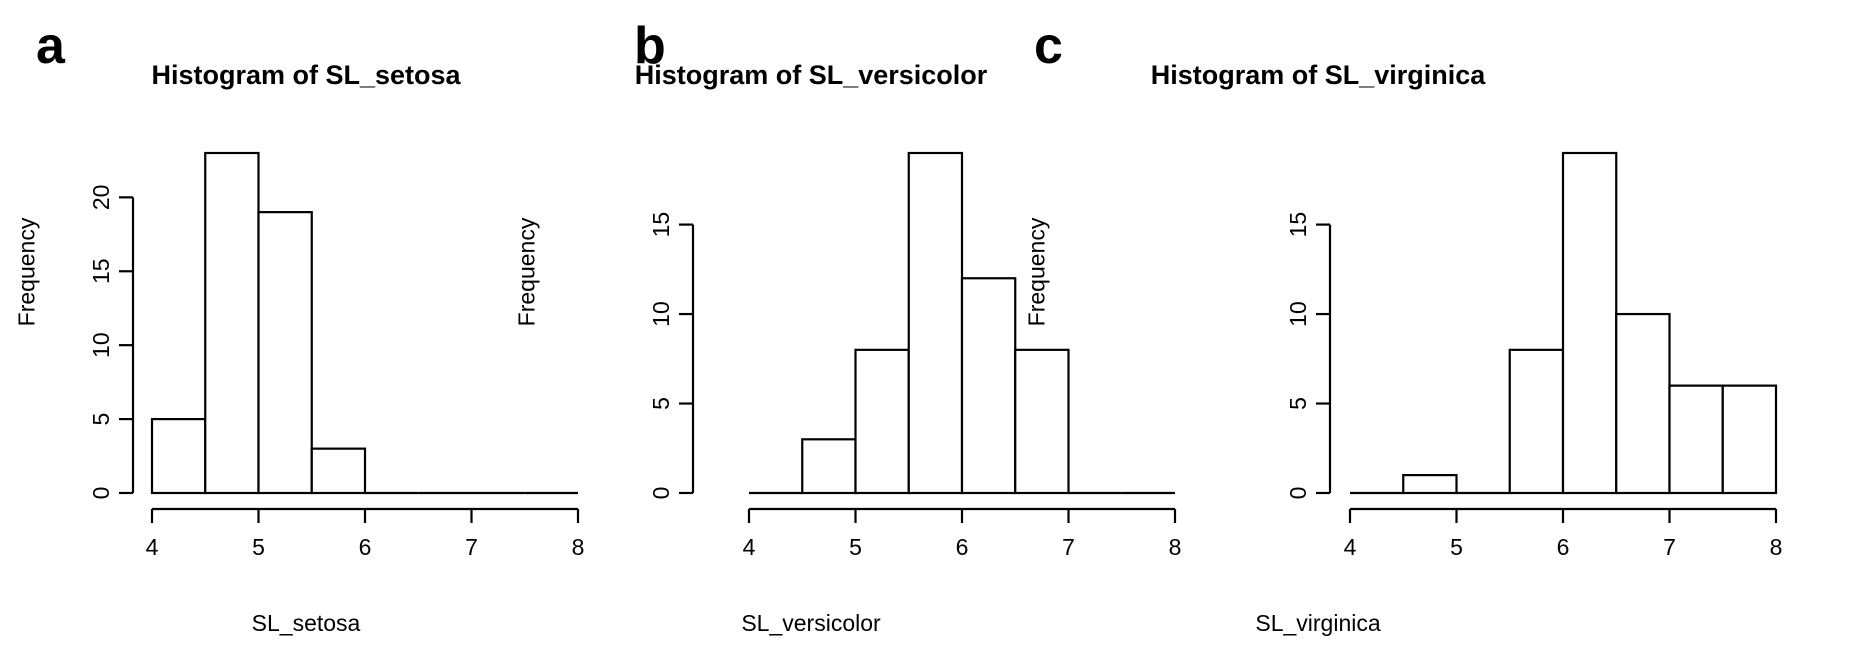  Describe the element at coordinates (1298, 403) in the screenshot. I see `y-tick-label-c-5: 5` at that location.